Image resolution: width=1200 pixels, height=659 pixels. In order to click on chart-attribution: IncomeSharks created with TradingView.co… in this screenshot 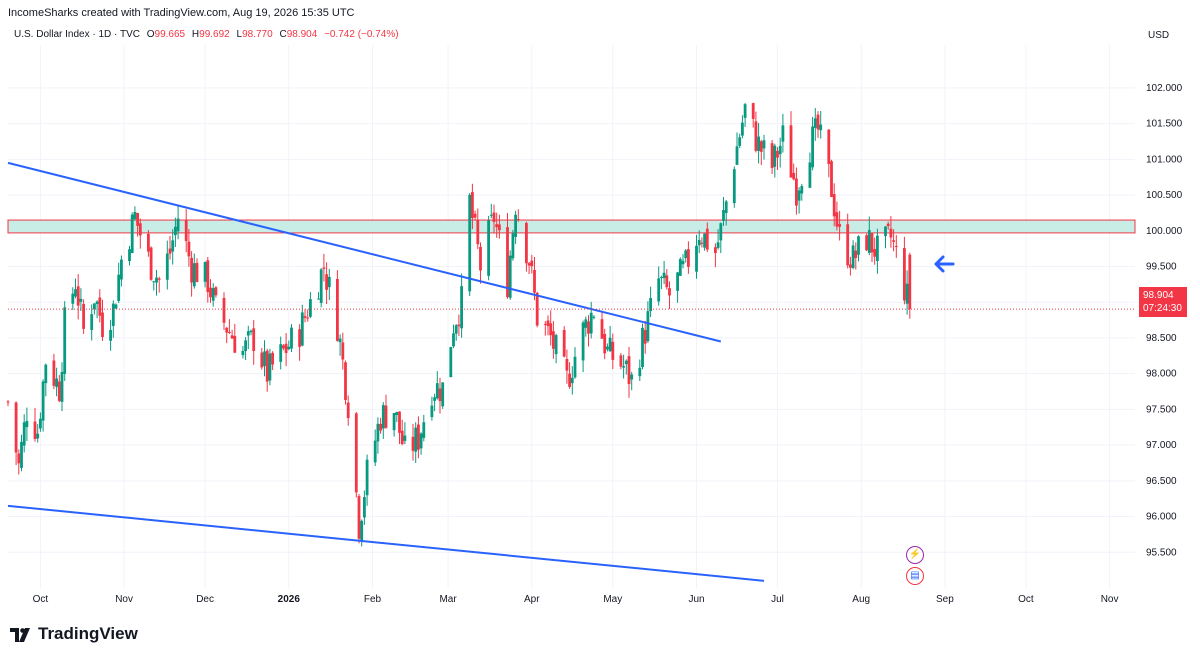, I will do `click(181, 13)`.